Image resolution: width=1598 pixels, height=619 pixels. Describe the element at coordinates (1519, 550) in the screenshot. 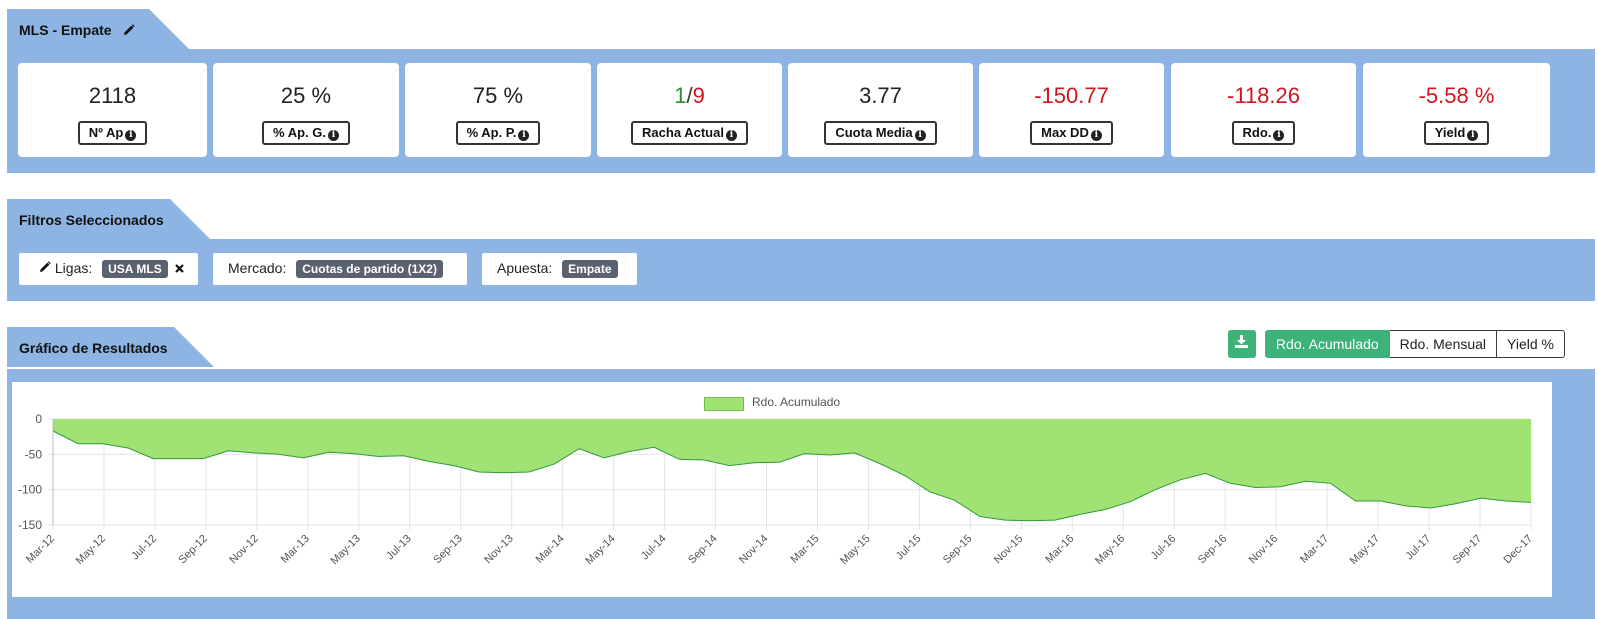

I see `x-tick-label: Dec-17` at that location.